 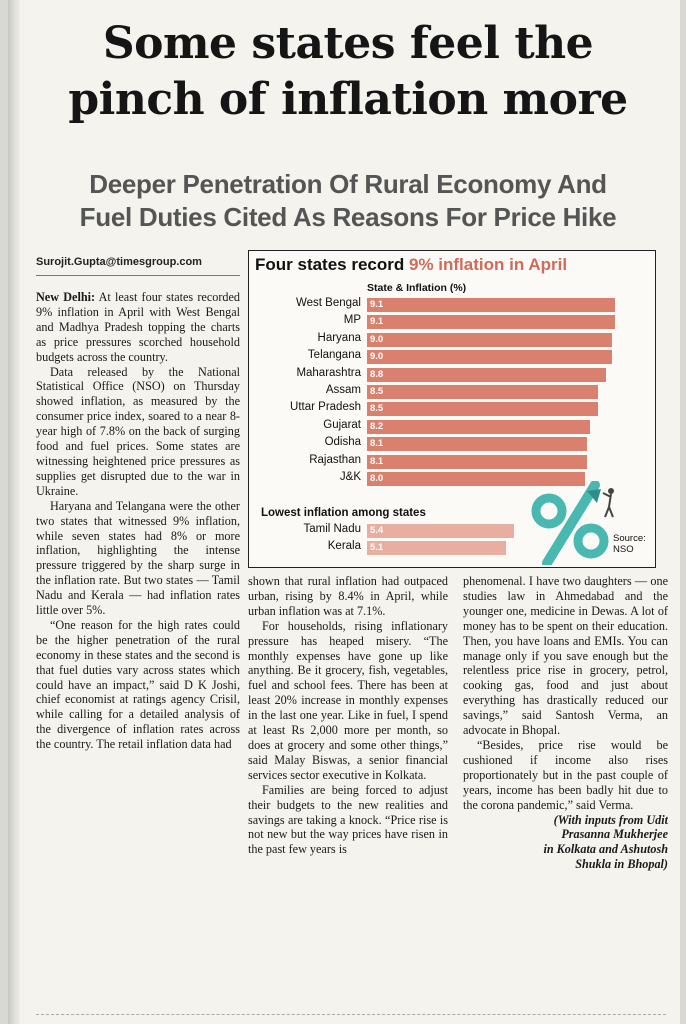 What do you see at coordinates (66, 297) in the screenshot?
I see `dateline: New Delhi:` at bounding box center [66, 297].